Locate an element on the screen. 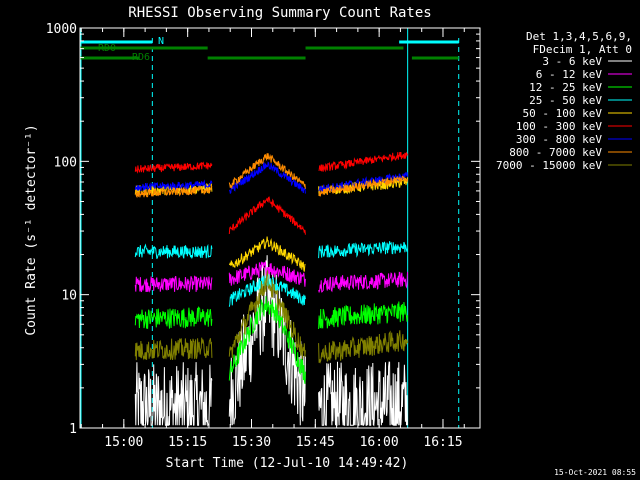 This screenshot has height=480, width=640. legend-header: FDecim 1, Att 0 is located at coordinates (582, 49).